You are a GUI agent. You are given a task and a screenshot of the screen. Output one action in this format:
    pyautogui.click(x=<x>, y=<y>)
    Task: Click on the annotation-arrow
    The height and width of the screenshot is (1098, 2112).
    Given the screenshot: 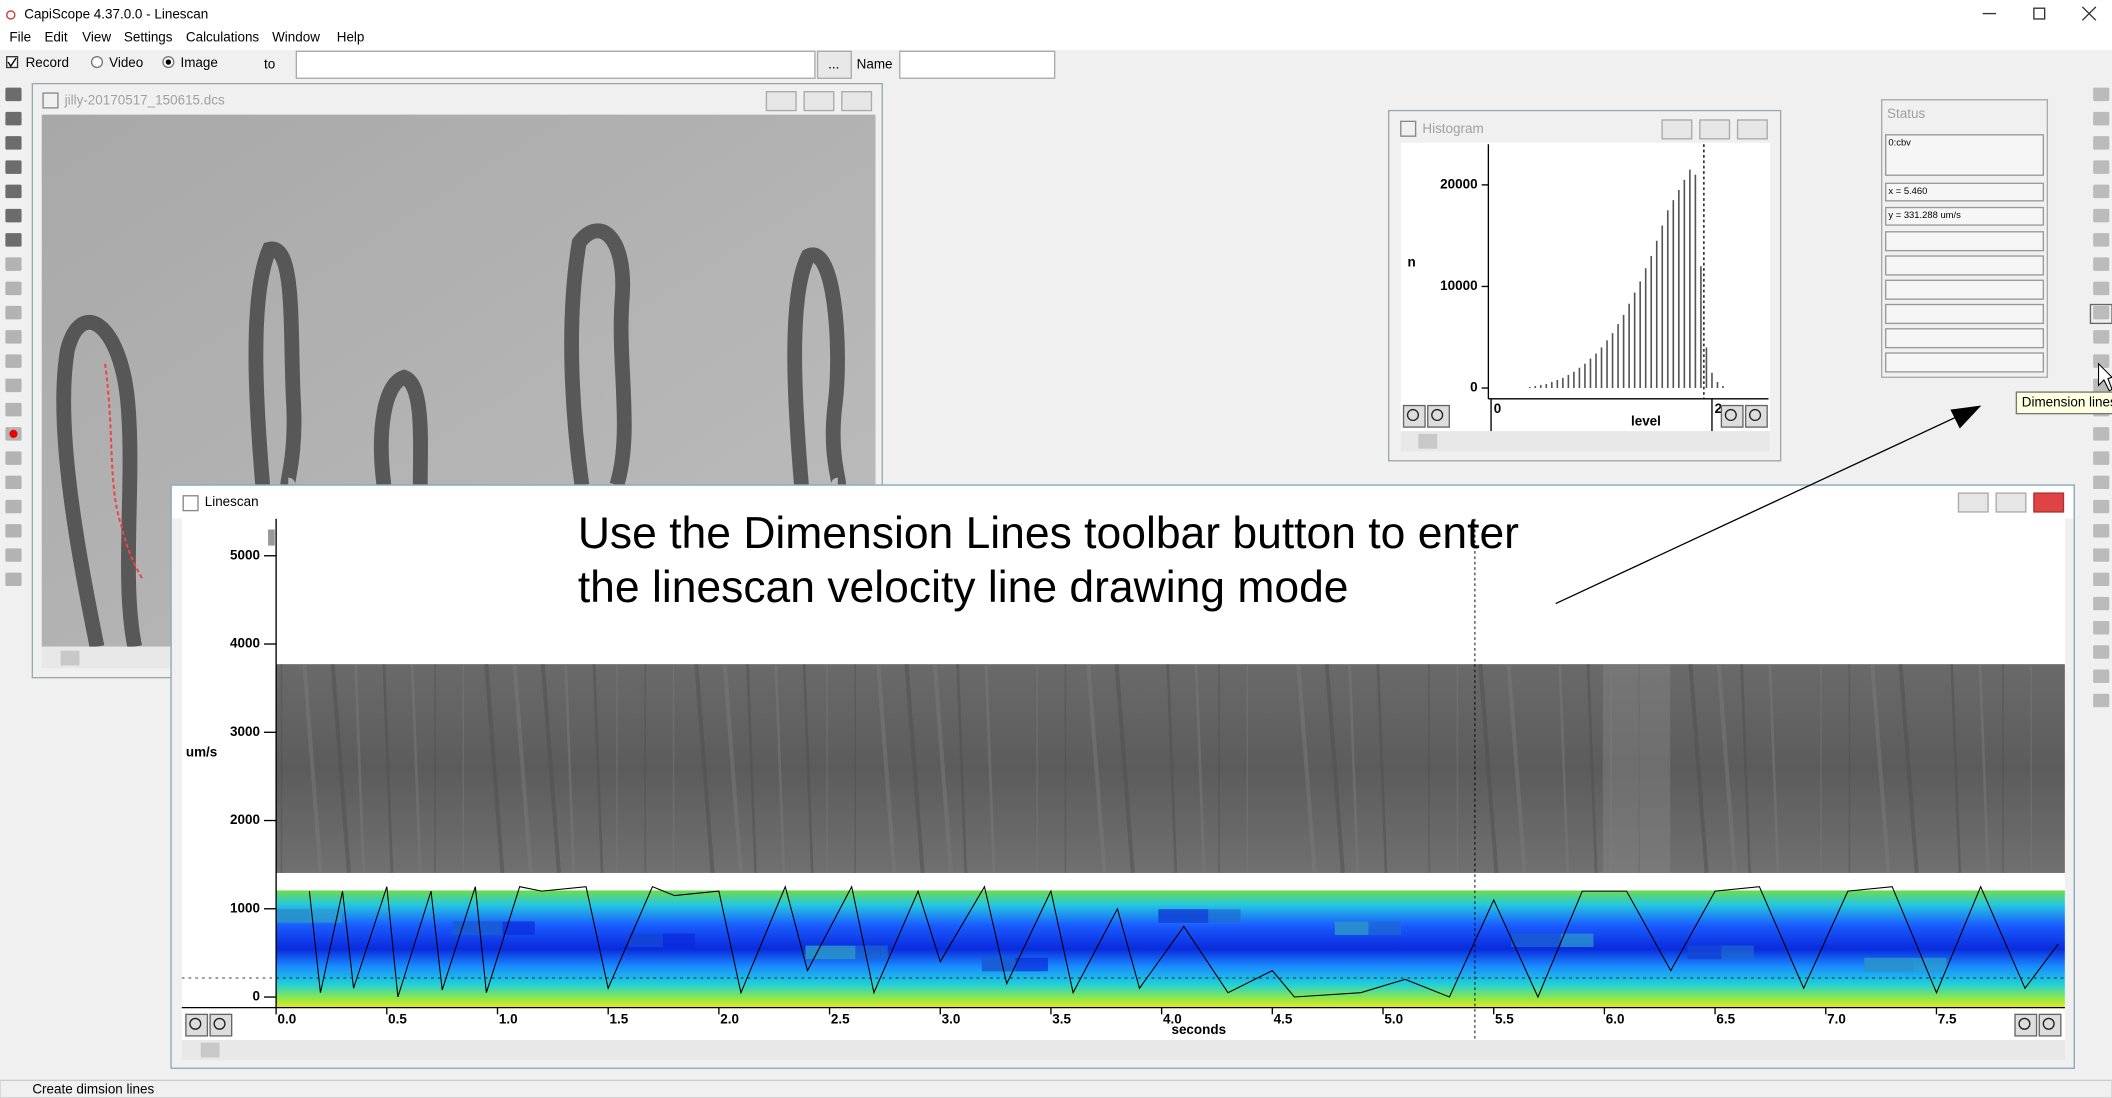 What is the action you would take?
    pyautogui.click(x=1761, y=508)
    